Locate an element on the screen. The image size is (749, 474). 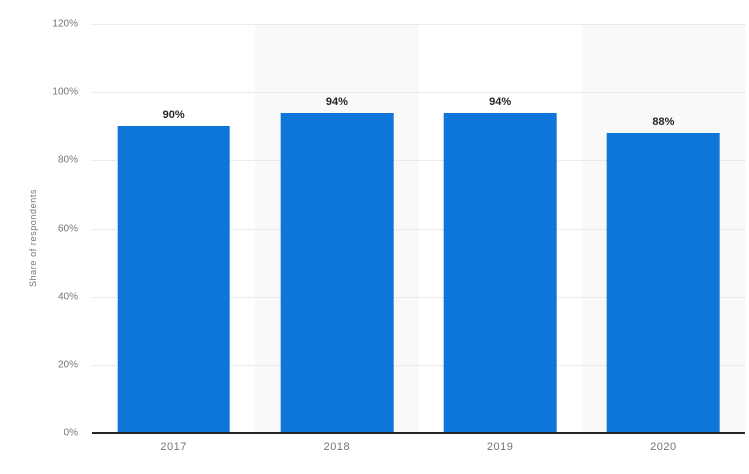
bar-group: 88% is located at coordinates (663, 274).